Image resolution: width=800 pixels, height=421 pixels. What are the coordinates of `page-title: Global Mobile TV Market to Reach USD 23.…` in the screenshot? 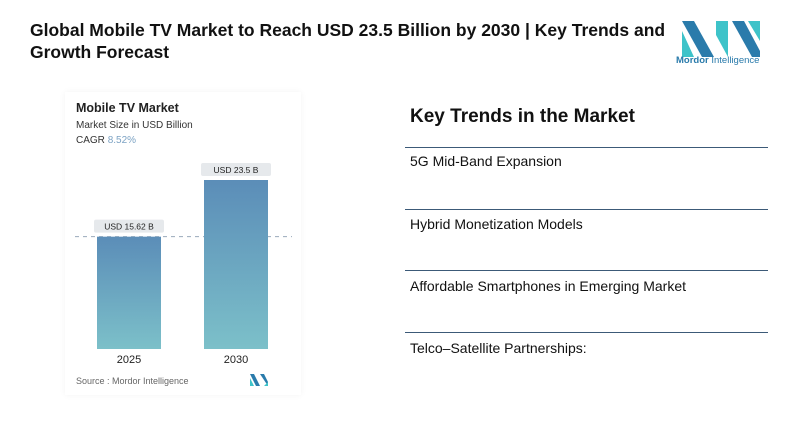 It's located at (348, 41).